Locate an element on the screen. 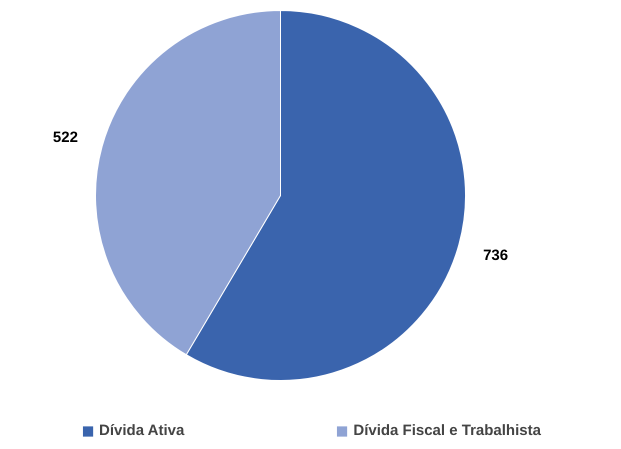 The height and width of the screenshot is (449, 621). legend-label: Dívida Ativa is located at coordinates (141, 430).